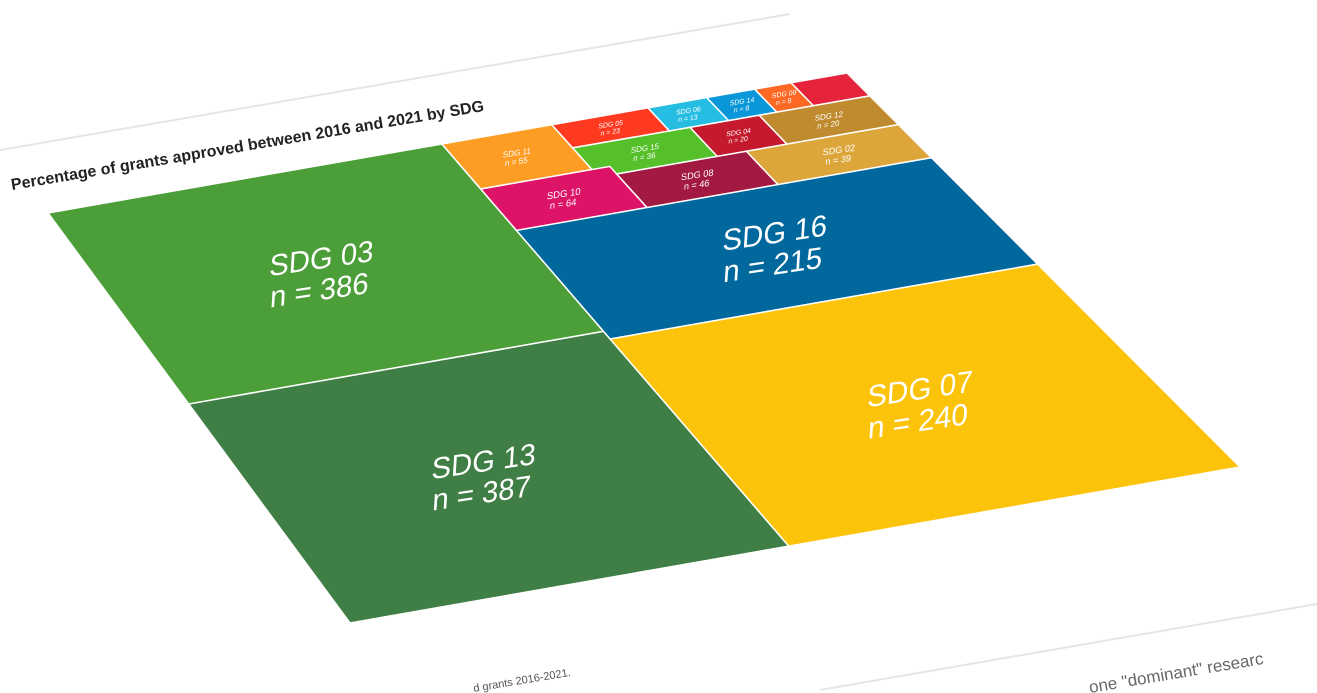 Image resolution: width=1317 pixels, height=693 pixels. I want to click on treemap-label-sdg-09: SDG 09n = 8, so click(784, 99).